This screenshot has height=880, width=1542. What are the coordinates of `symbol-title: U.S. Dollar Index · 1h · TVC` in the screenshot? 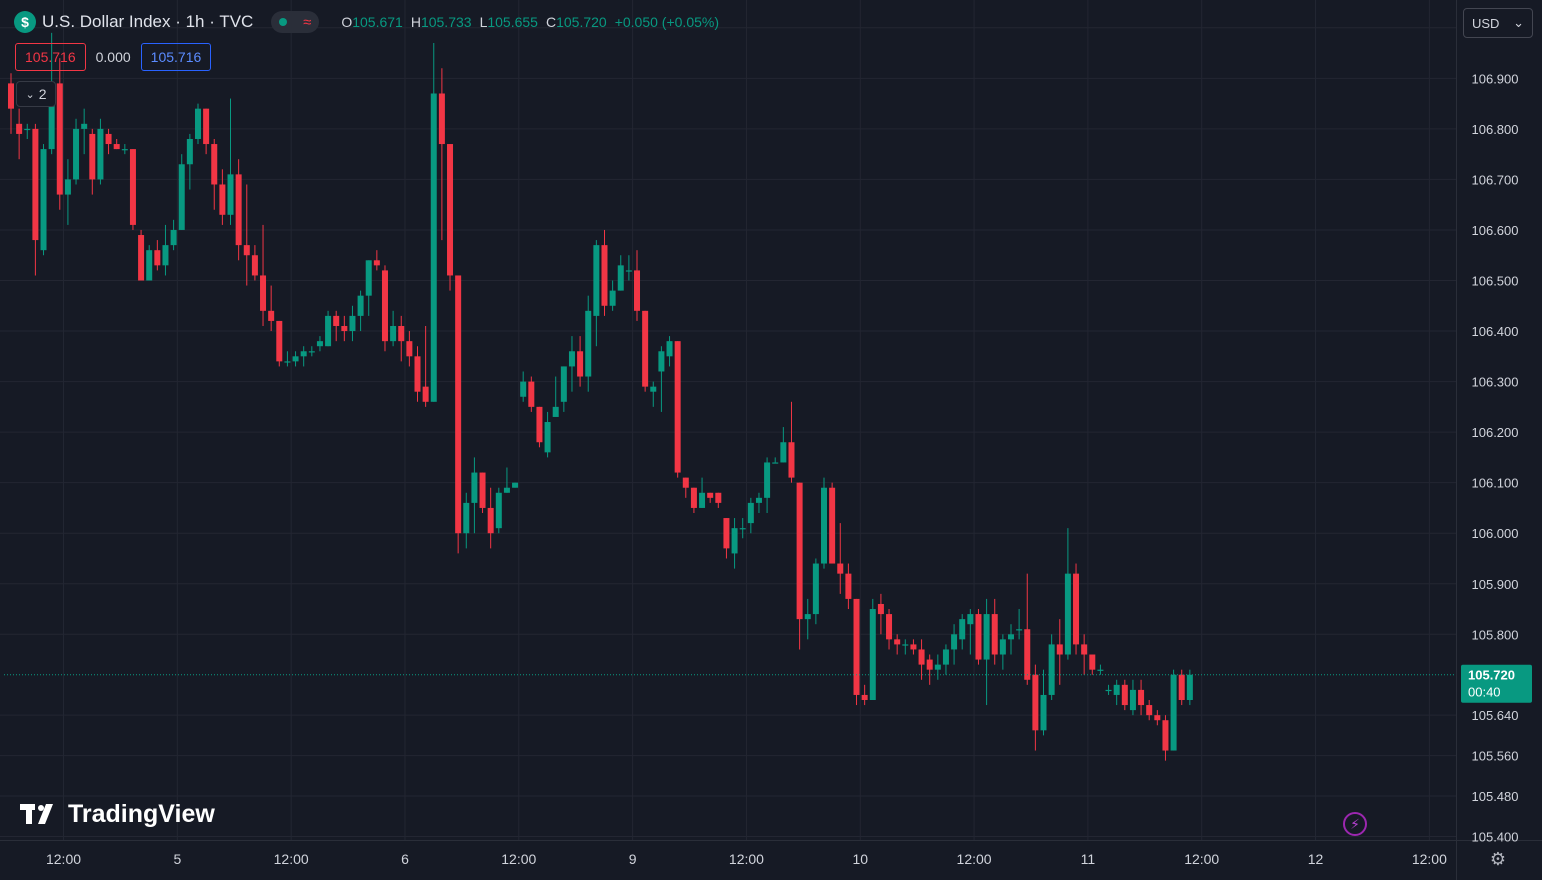 It's located at (148, 21).